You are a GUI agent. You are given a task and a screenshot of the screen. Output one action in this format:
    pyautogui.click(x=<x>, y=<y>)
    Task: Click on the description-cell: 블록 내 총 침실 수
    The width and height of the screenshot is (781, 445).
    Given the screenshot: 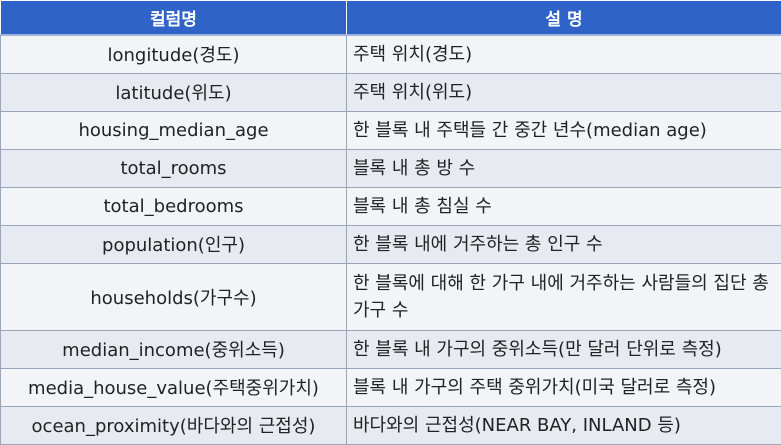 What is the action you would take?
    pyautogui.click(x=564, y=206)
    